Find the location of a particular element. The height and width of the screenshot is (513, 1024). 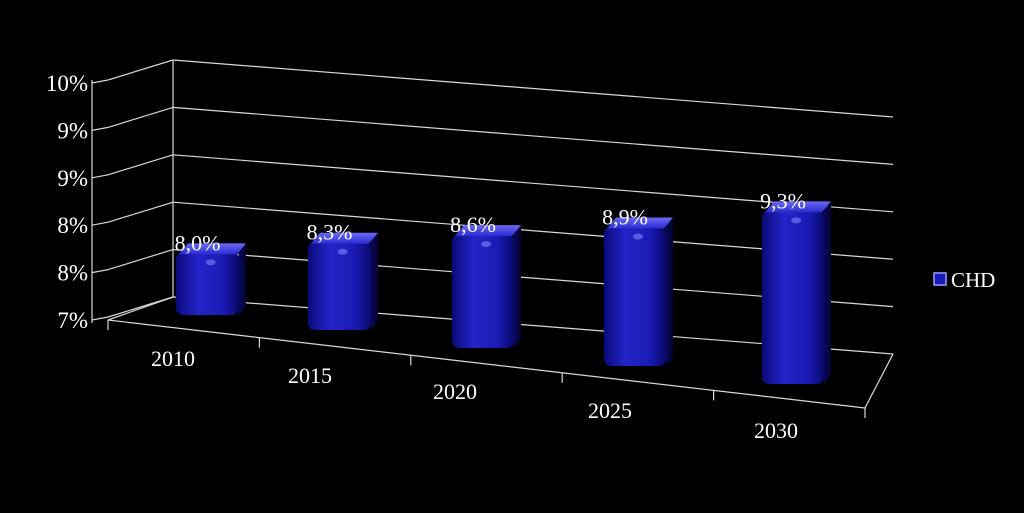

legend-swatch is located at coordinates (940, 279).